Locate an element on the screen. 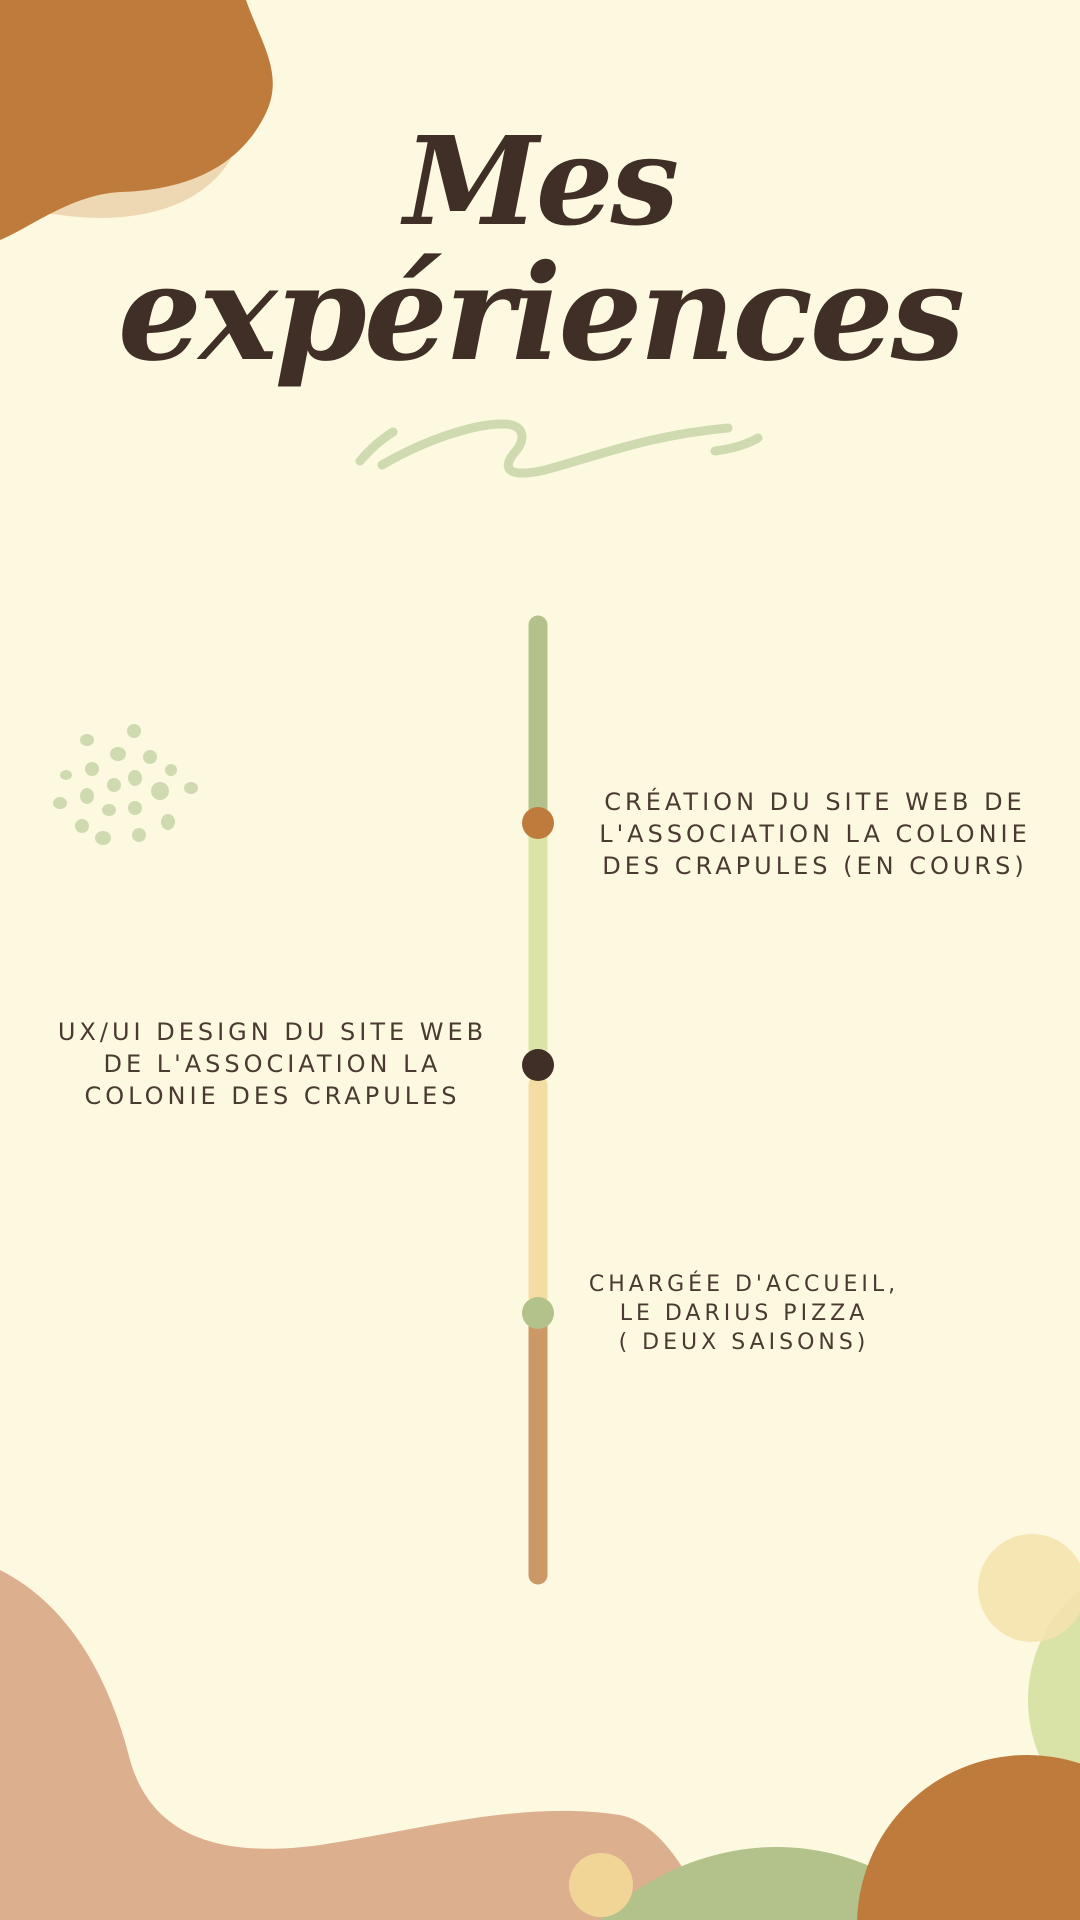 This screenshot has width=1080, height=1920. entry-2-line-2: DE L'ASSOCIATION LA is located at coordinates (272, 1064).